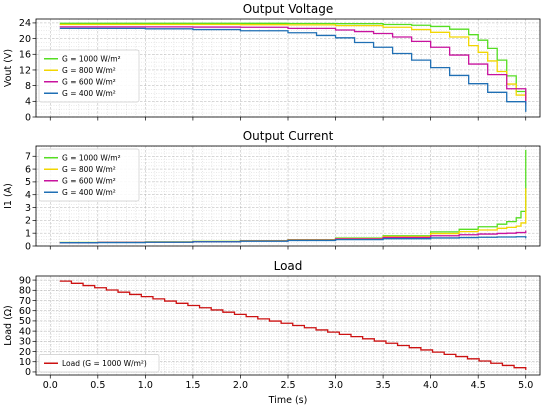 The image size is (550, 408). What do you see at coordinates (50, 385) in the screenshot?
I see `x-tick-label: 0.0` at bounding box center [50, 385].